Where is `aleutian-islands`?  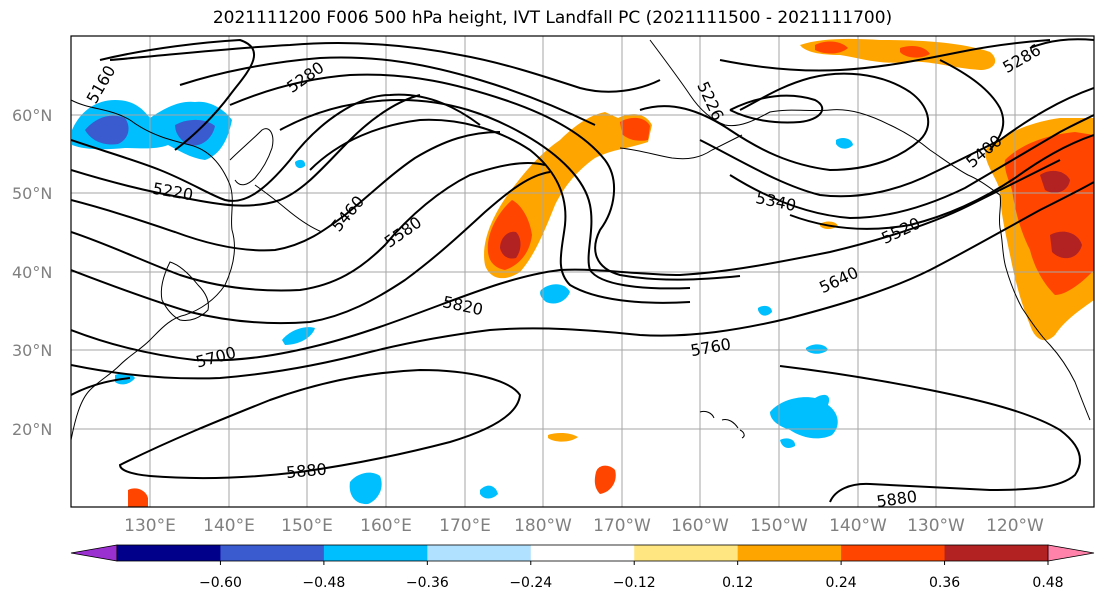 aleutian-islands is located at coordinates (681, 147).